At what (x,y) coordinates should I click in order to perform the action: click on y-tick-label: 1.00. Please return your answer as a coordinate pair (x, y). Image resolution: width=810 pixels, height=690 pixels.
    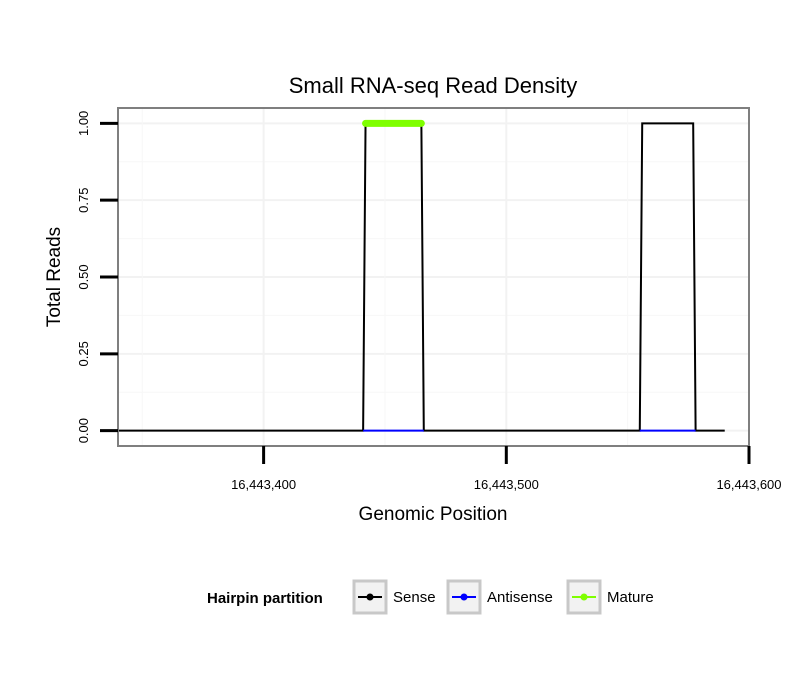
    Looking at the image, I should click on (83, 123).